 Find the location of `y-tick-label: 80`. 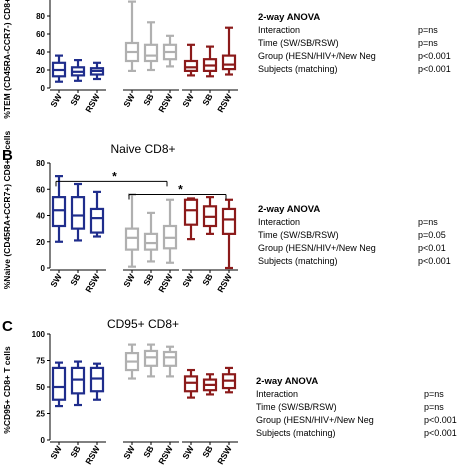

y-tick-label: 80 is located at coordinates (40, 163).